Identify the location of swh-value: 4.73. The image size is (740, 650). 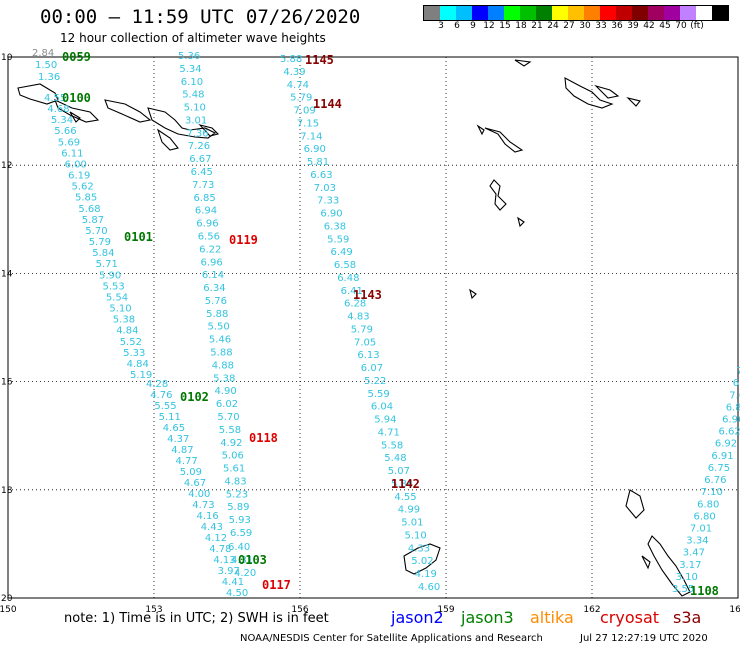
(203, 505).